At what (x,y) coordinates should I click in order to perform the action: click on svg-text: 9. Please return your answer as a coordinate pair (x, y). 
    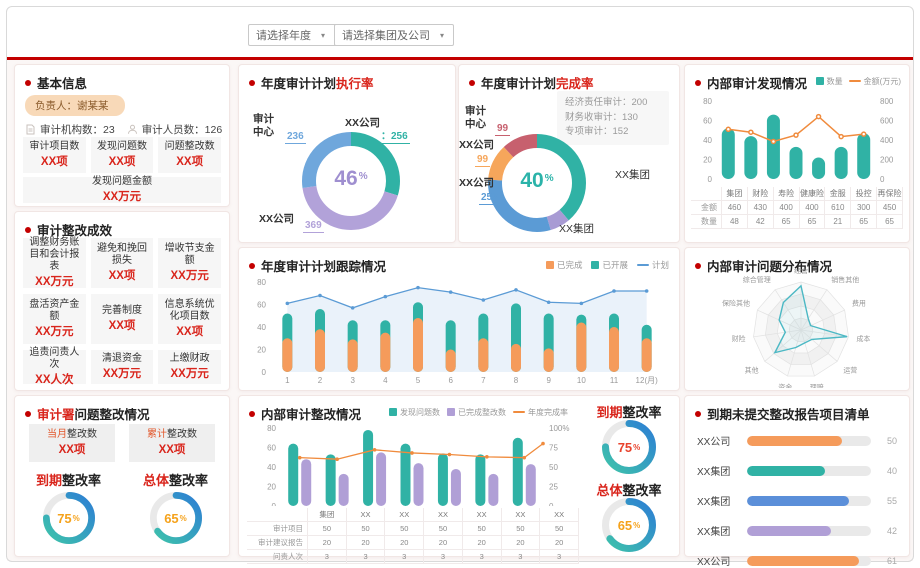
    Looking at the image, I should click on (548, 380).